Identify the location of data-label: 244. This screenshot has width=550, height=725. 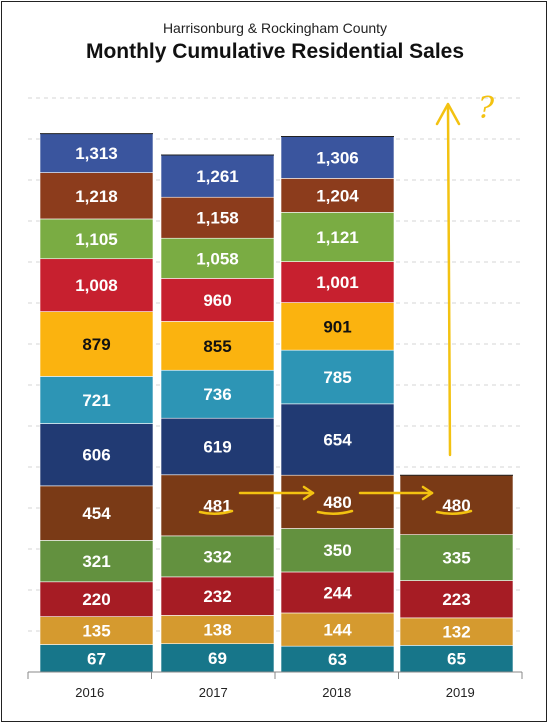
(337, 592).